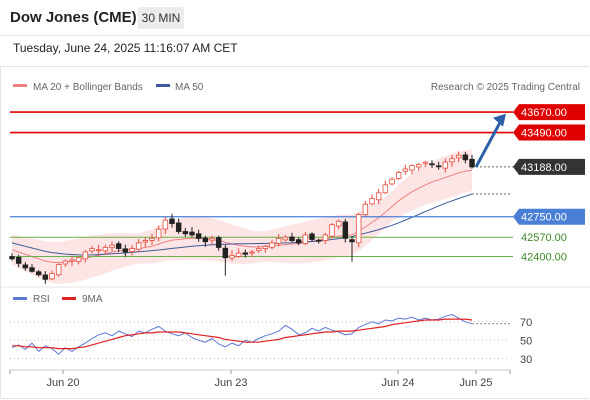 Image resolution: width=590 pixels, height=400 pixels. I want to click on x-tick-label: Jun 20, so click(62, 383).